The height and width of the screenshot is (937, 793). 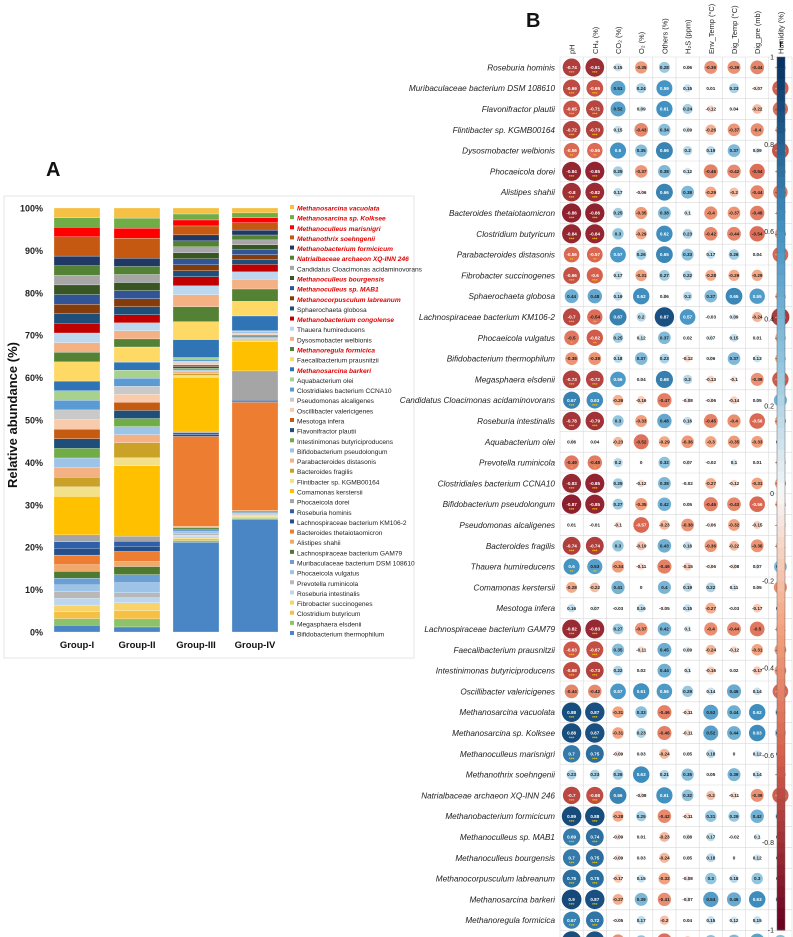 I want to click on cell-value-label: 0.67, so click(x=618, y=317).